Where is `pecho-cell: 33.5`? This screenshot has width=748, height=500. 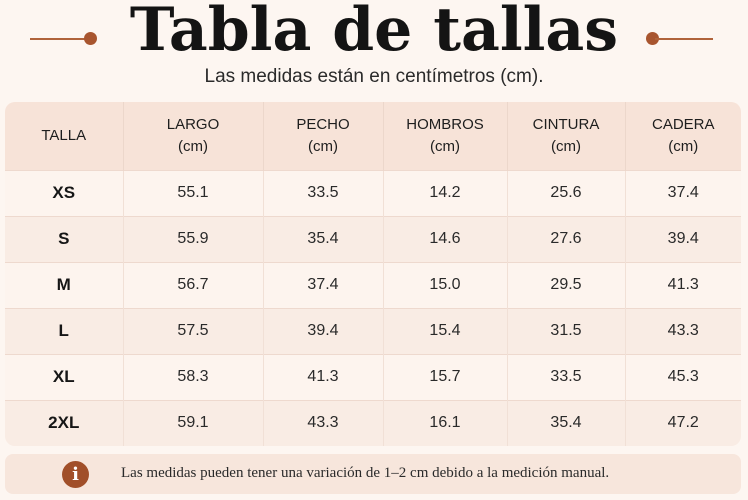 pecho-cell: 33.5 is located at coordinates (323, 193).